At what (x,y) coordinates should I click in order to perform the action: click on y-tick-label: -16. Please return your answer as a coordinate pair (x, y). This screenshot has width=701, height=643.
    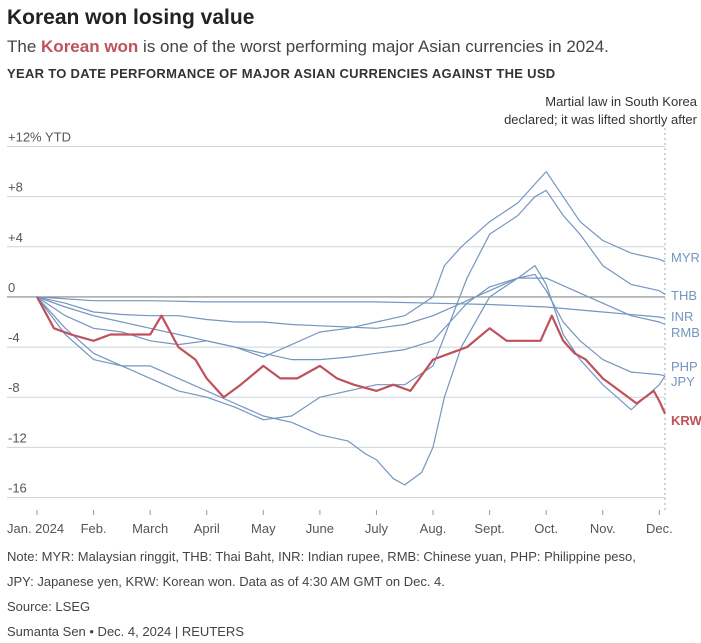
    Looking at the image, I should click on (17, 487).